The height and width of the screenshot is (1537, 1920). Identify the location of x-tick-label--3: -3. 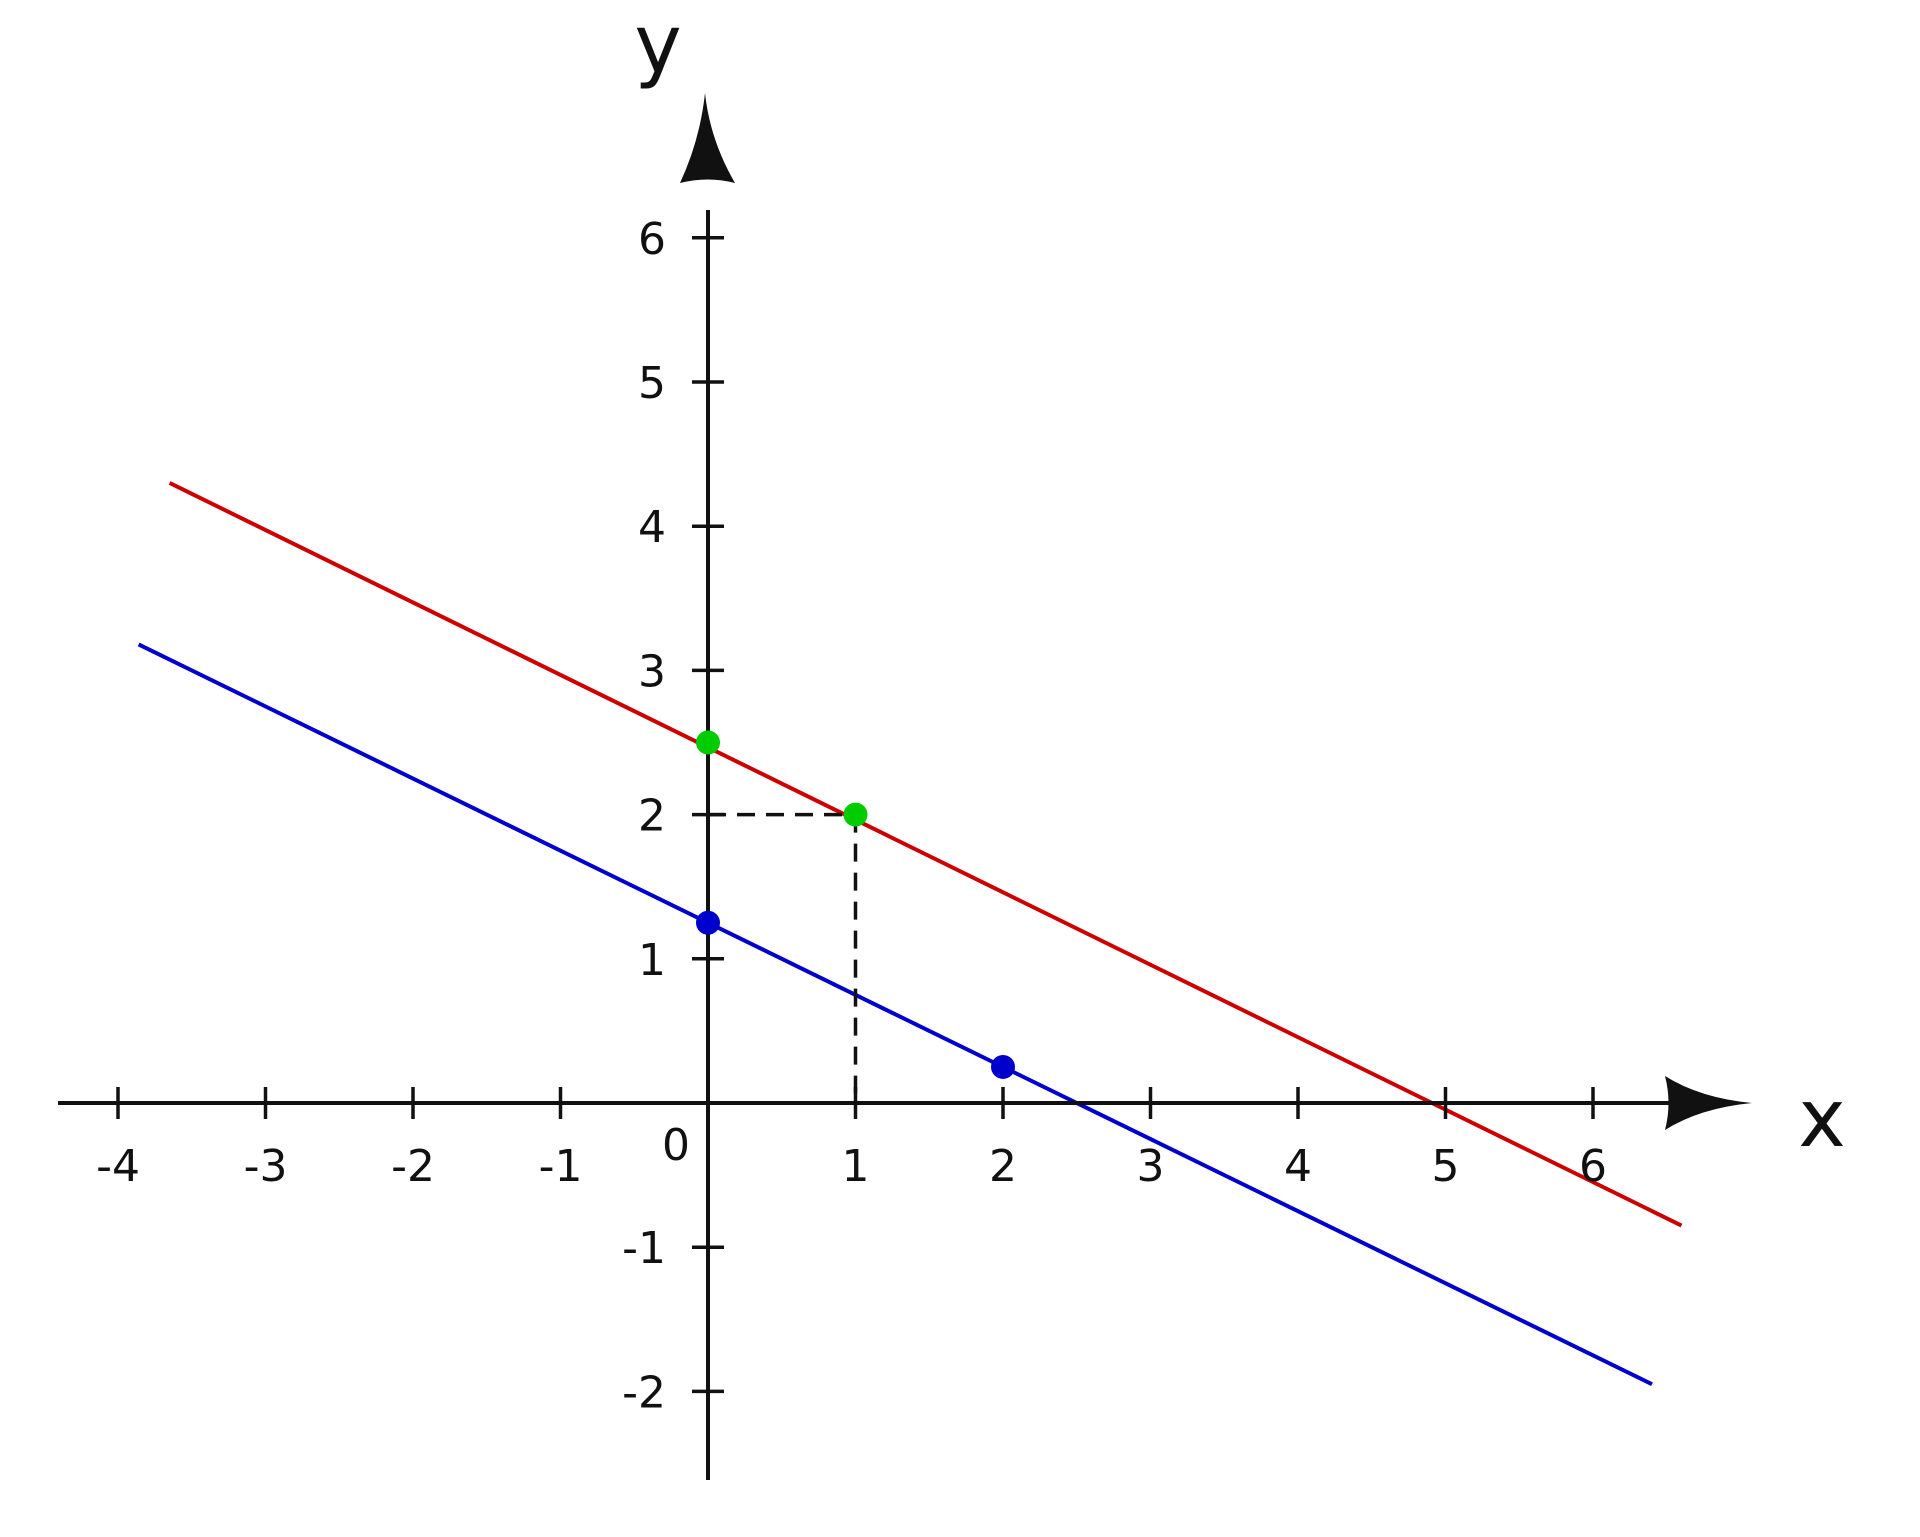
(266, 1166).